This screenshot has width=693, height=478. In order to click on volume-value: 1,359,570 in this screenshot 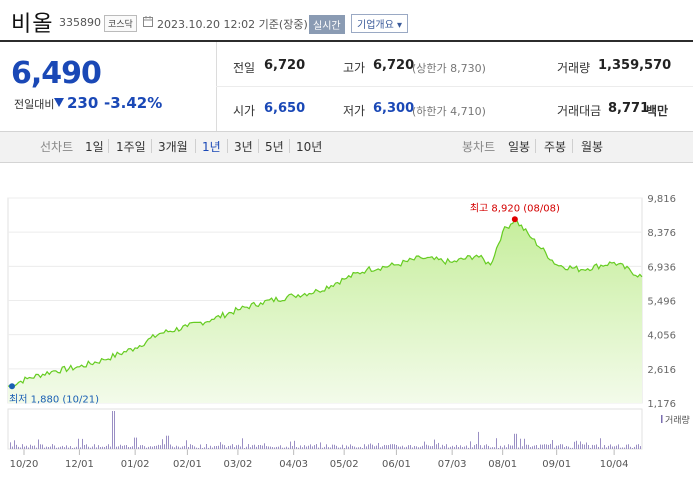, I will do `click(635, 65)`.